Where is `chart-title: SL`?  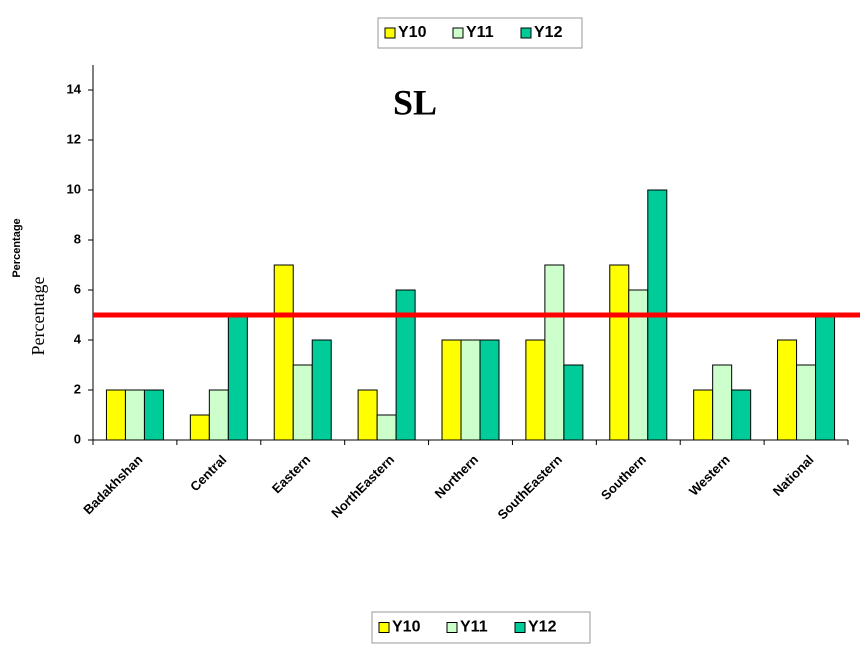 chart-title: SL is located at coordinates (415, 102).